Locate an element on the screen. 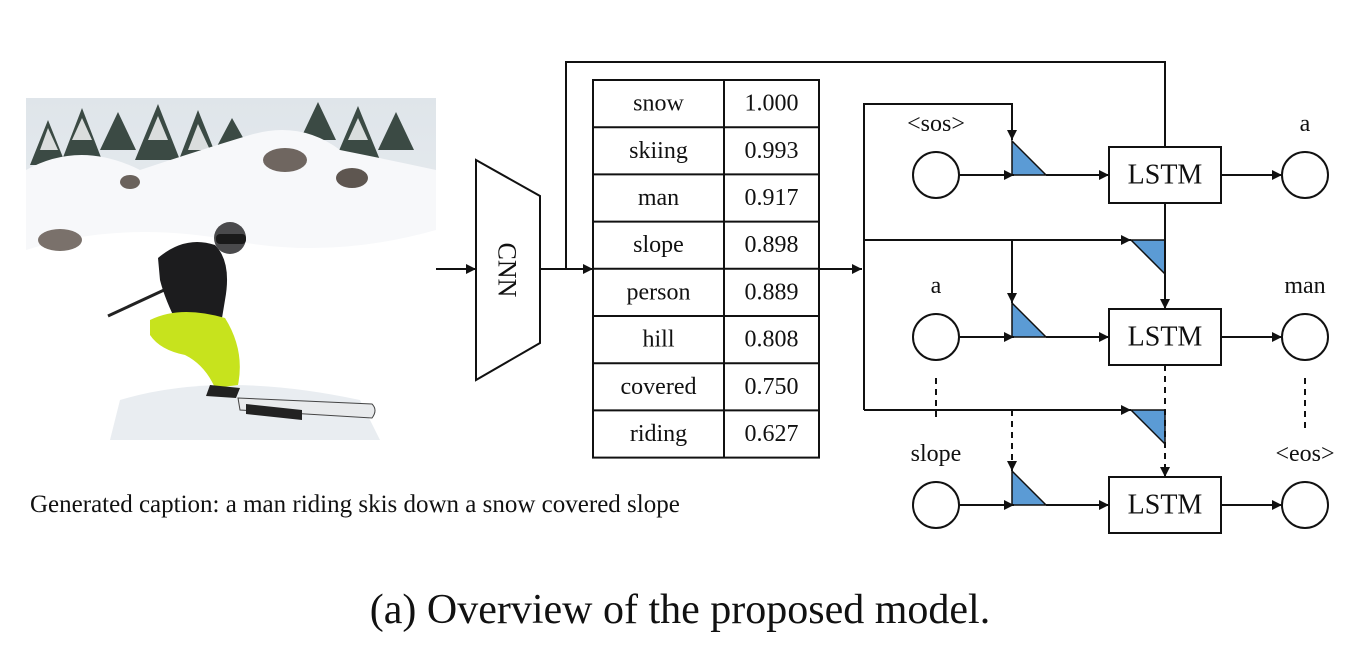 This screenshot has width=1352, height=646. output-word-label: a is located at coordinates (1305, 124).